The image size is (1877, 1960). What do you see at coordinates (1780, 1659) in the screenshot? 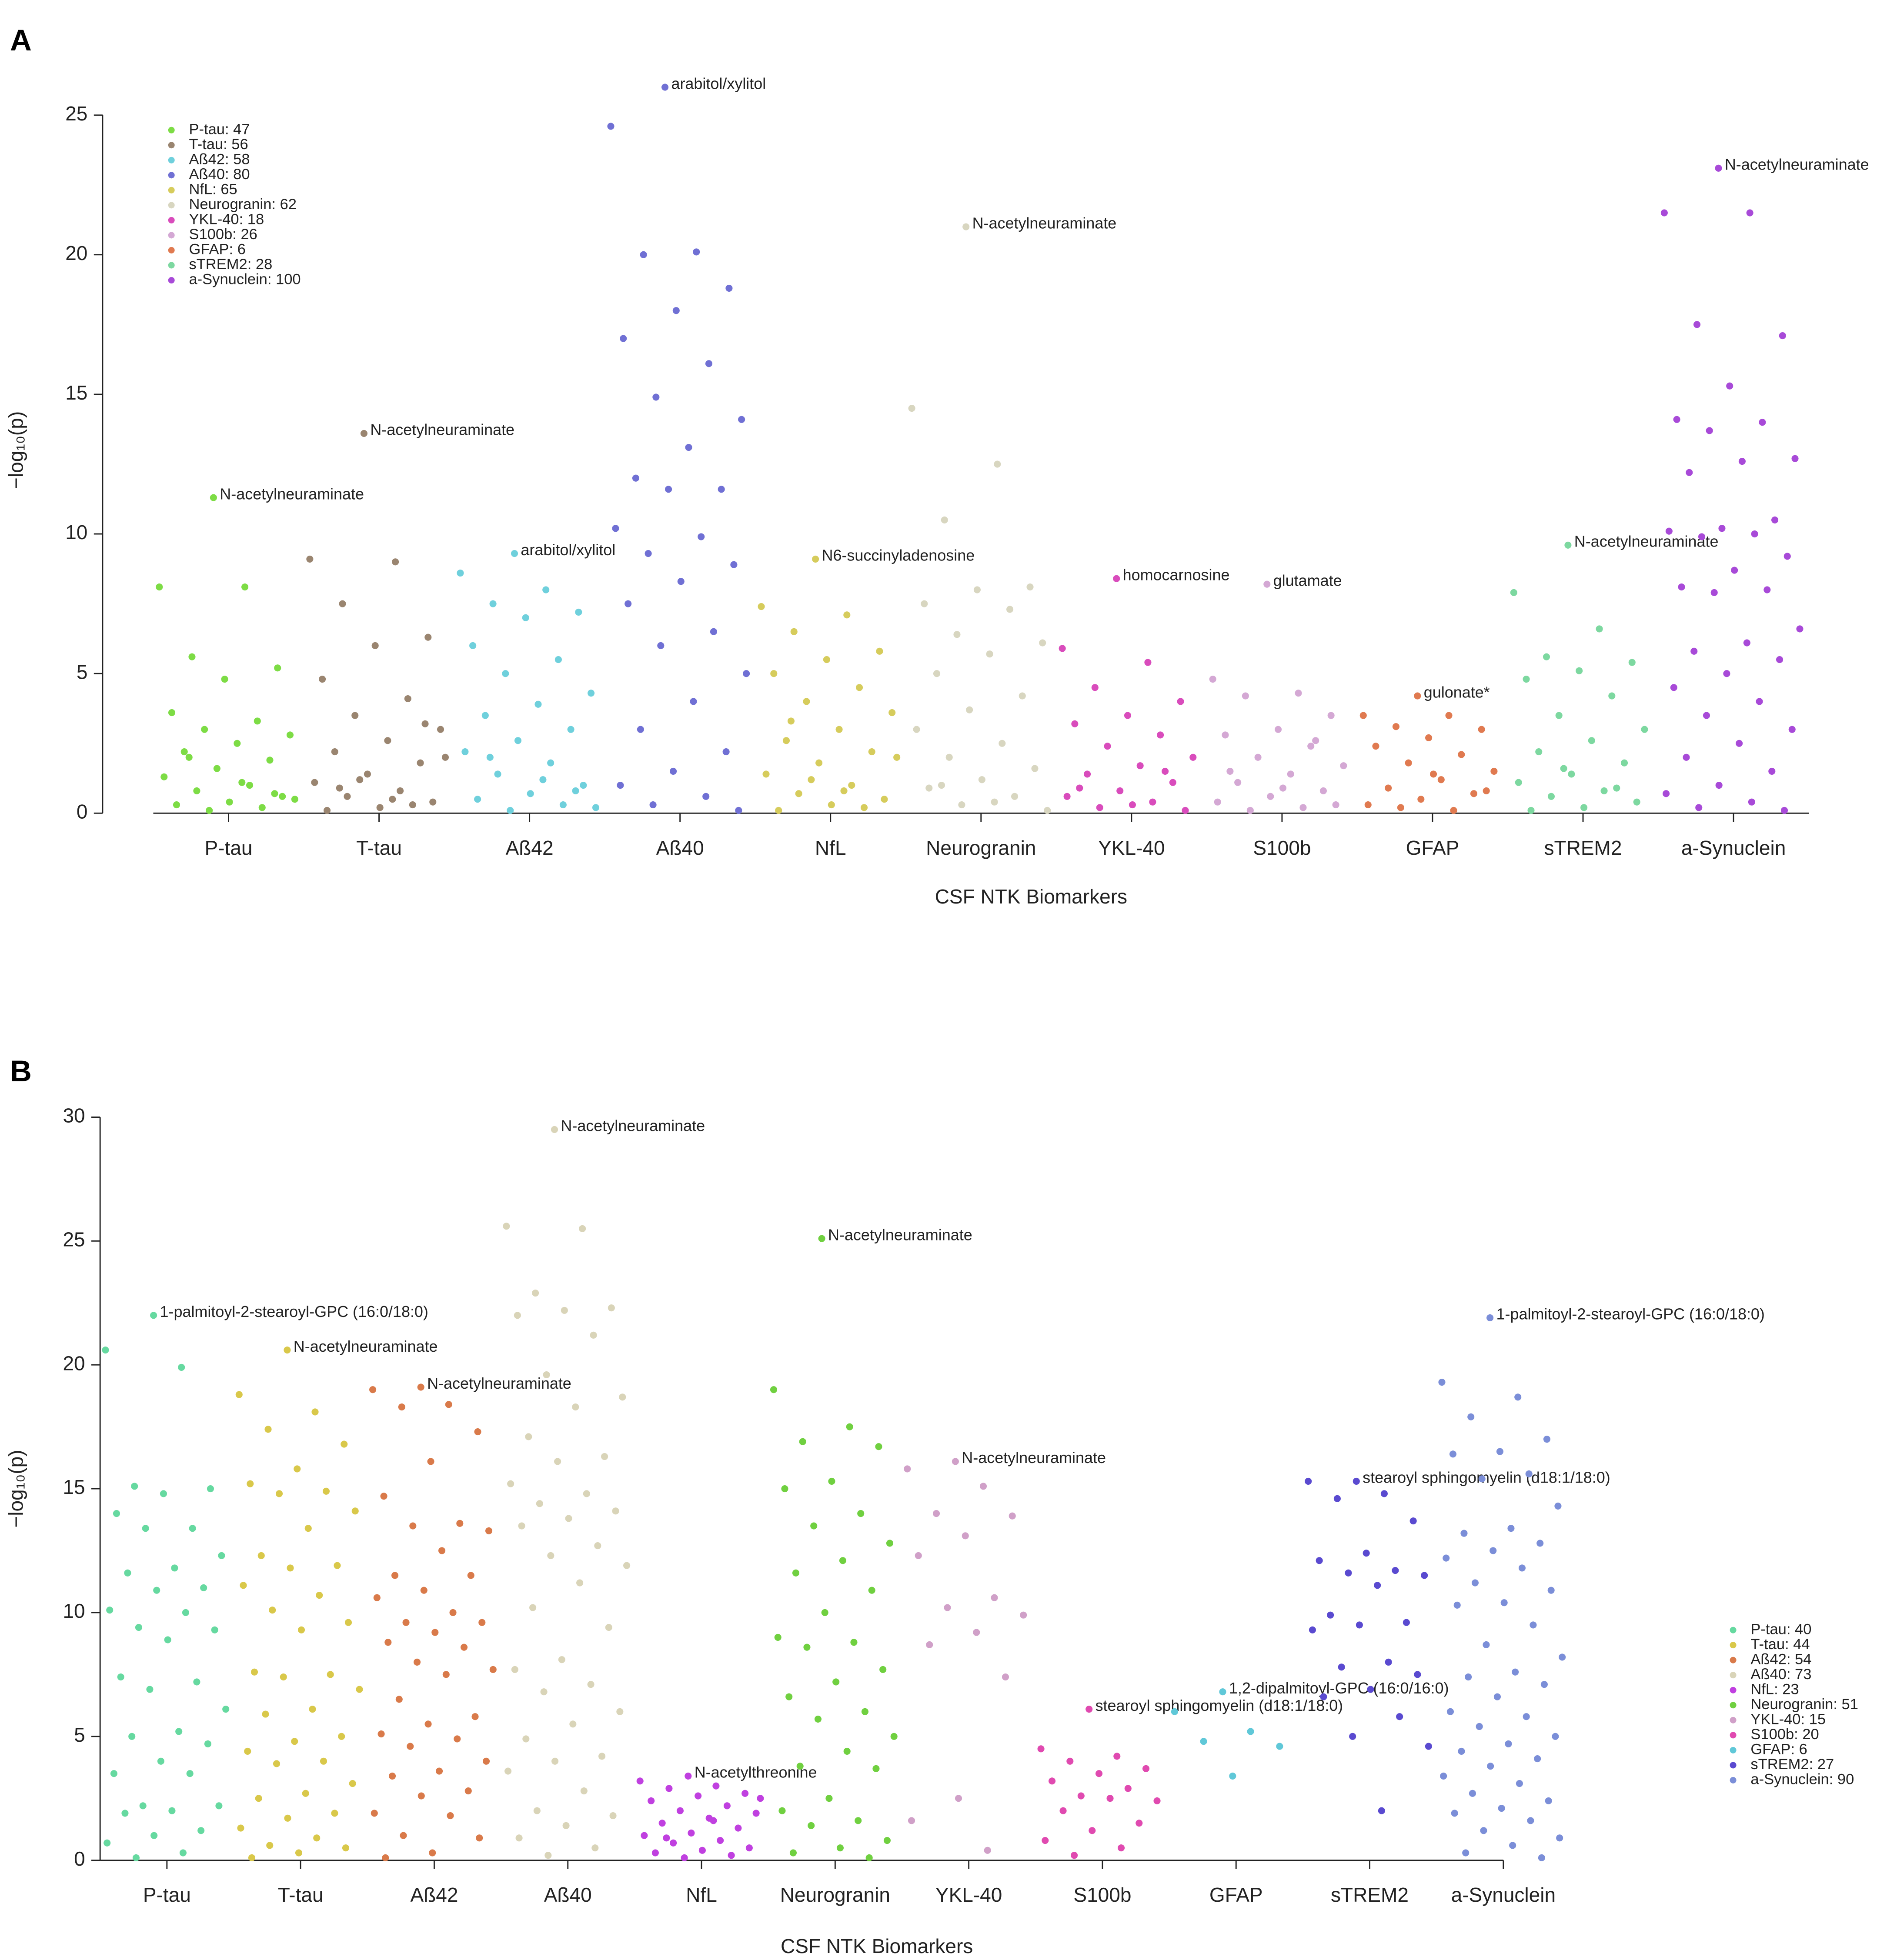
I see `legend-label: Aß42: 54` at bounding box center [1780, 1659].